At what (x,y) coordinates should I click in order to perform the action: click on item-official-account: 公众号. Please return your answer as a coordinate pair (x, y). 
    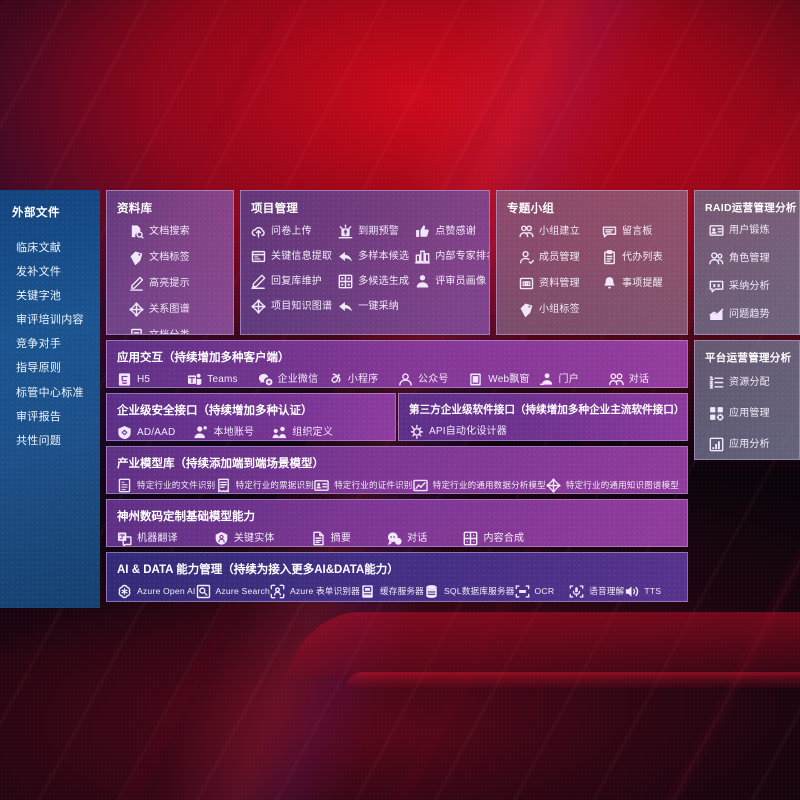
    Looking at the image, I should click on (433, 379).